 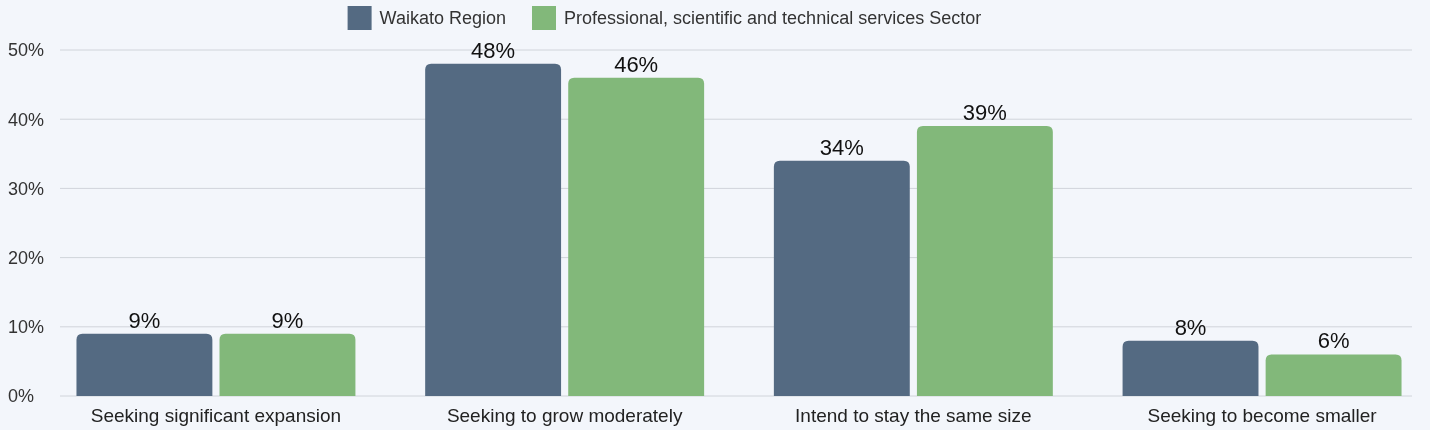 What do you see at coordinates (984, 113) in the screenshot?
I see `data-label: 39%` at bounding box center [984, 113].